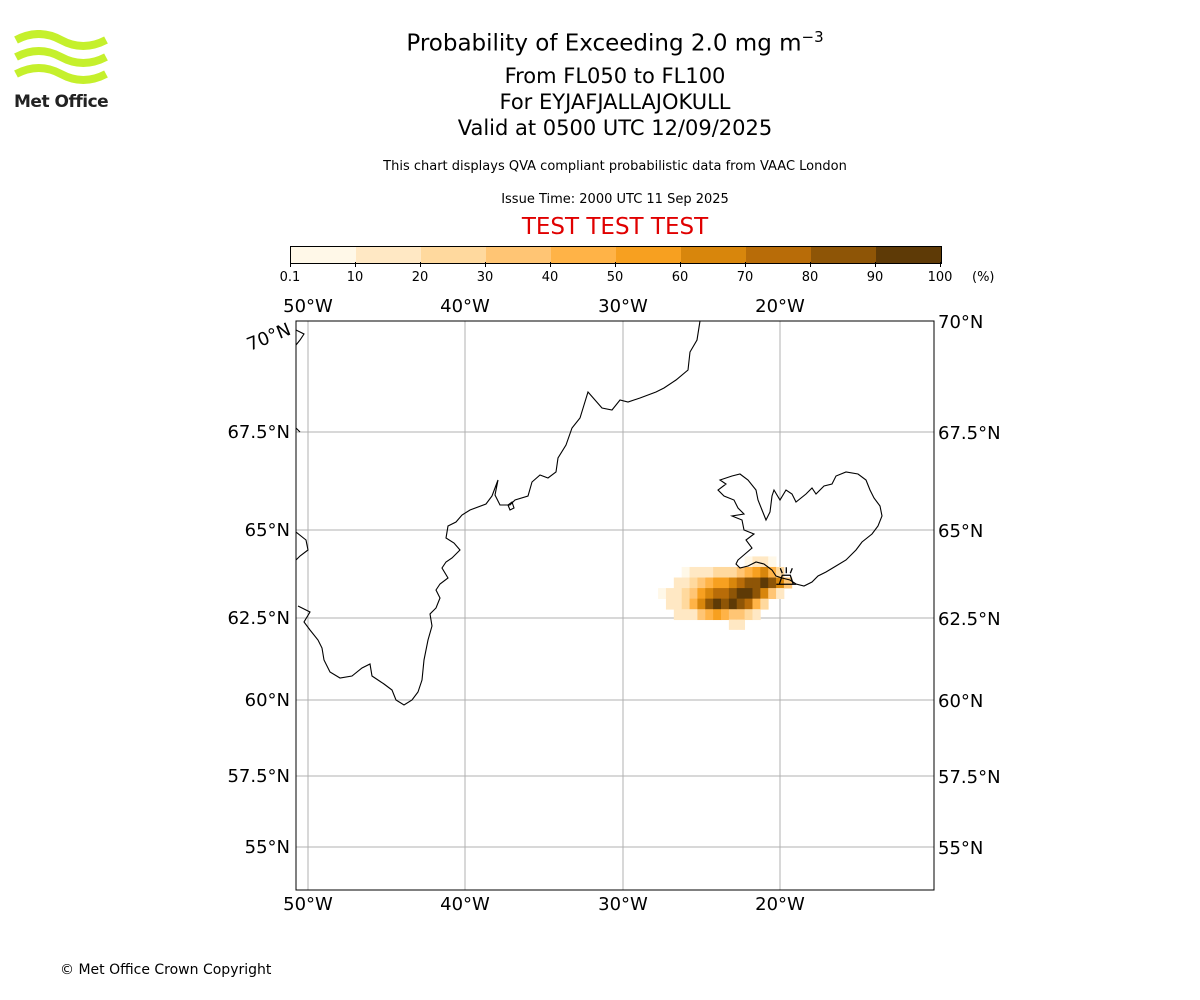 Image resolution: width=1200 pixels, height=1000 pixels. What do you see at coordinates (267, 530) in the screenshot?
I see `axis-label: 65°N` at bounding box center [267, 530].